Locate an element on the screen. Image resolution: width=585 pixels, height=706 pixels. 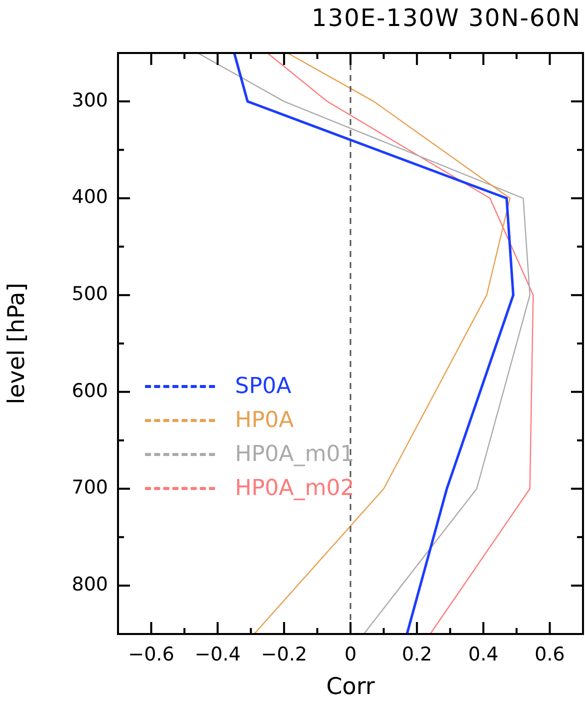
legend-label: HP0A_m01 is located at coordinates (294, 454).